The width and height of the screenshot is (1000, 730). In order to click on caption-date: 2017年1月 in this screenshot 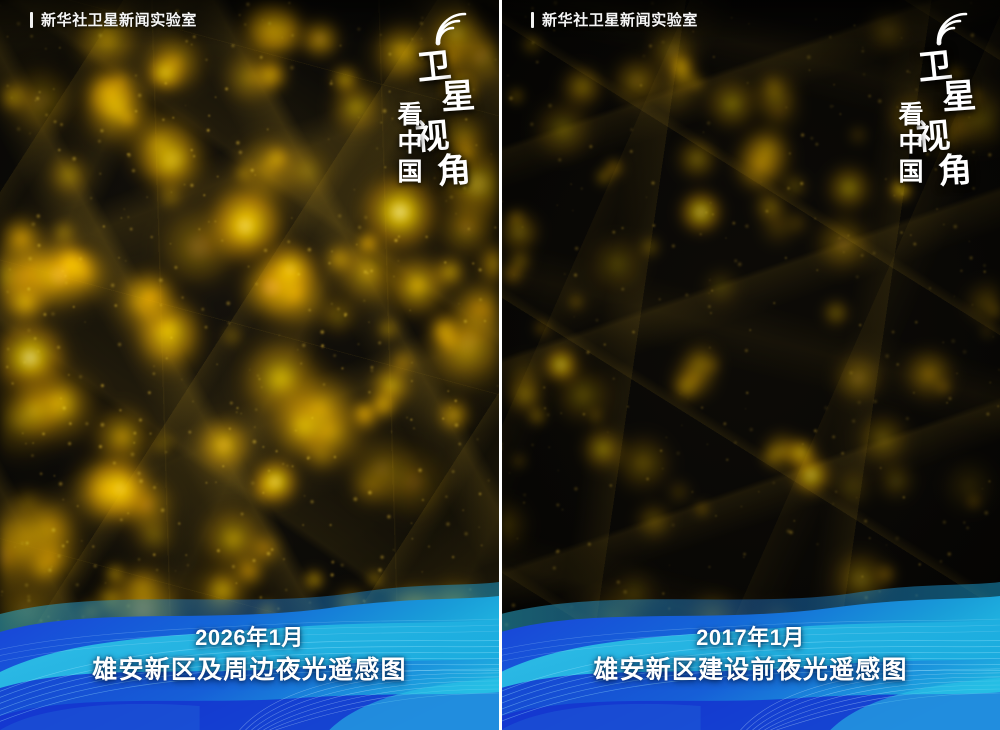, I will do `click(750, 637)`.